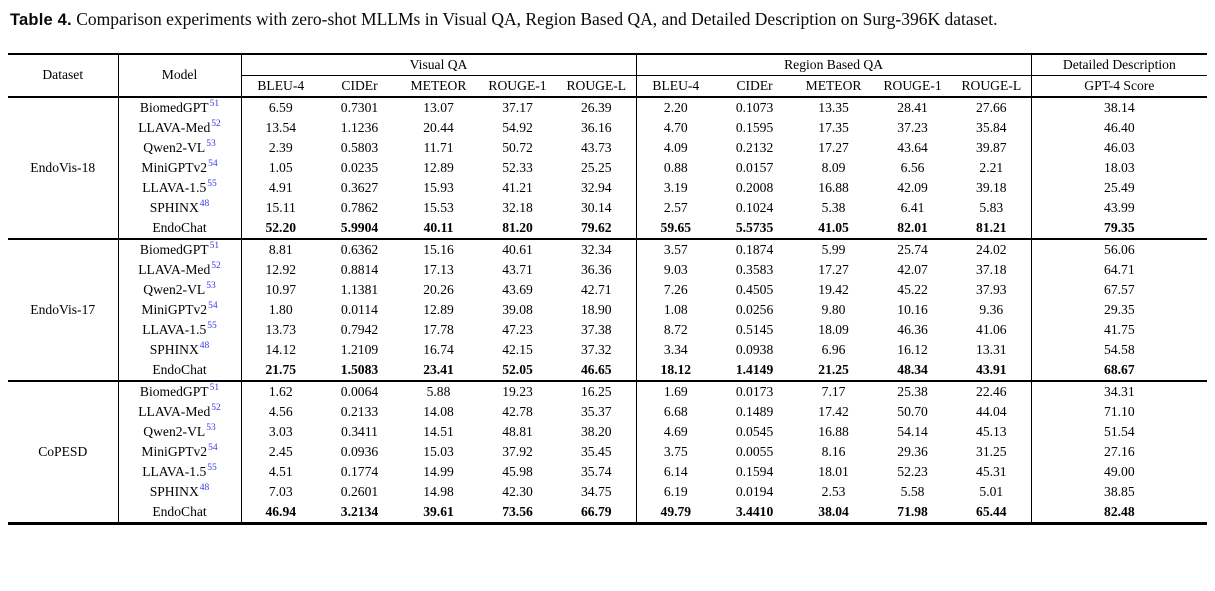 This screenshot has height=591, width=1215. Describe the element at coordinates (675, 248) in the screenshot. I see `metric-value: 3.57` at that location.